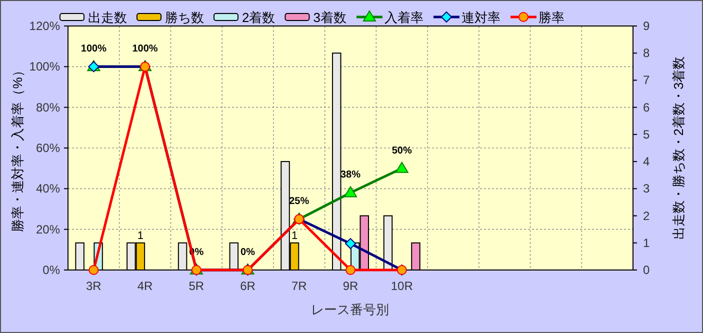 Image resolution: width=703 pixels, height=333 pixels. What do you see at coordinates (646, 107) in the screenshot?
I see `y2-tick-label: 6` at bounding box center [646, 107].